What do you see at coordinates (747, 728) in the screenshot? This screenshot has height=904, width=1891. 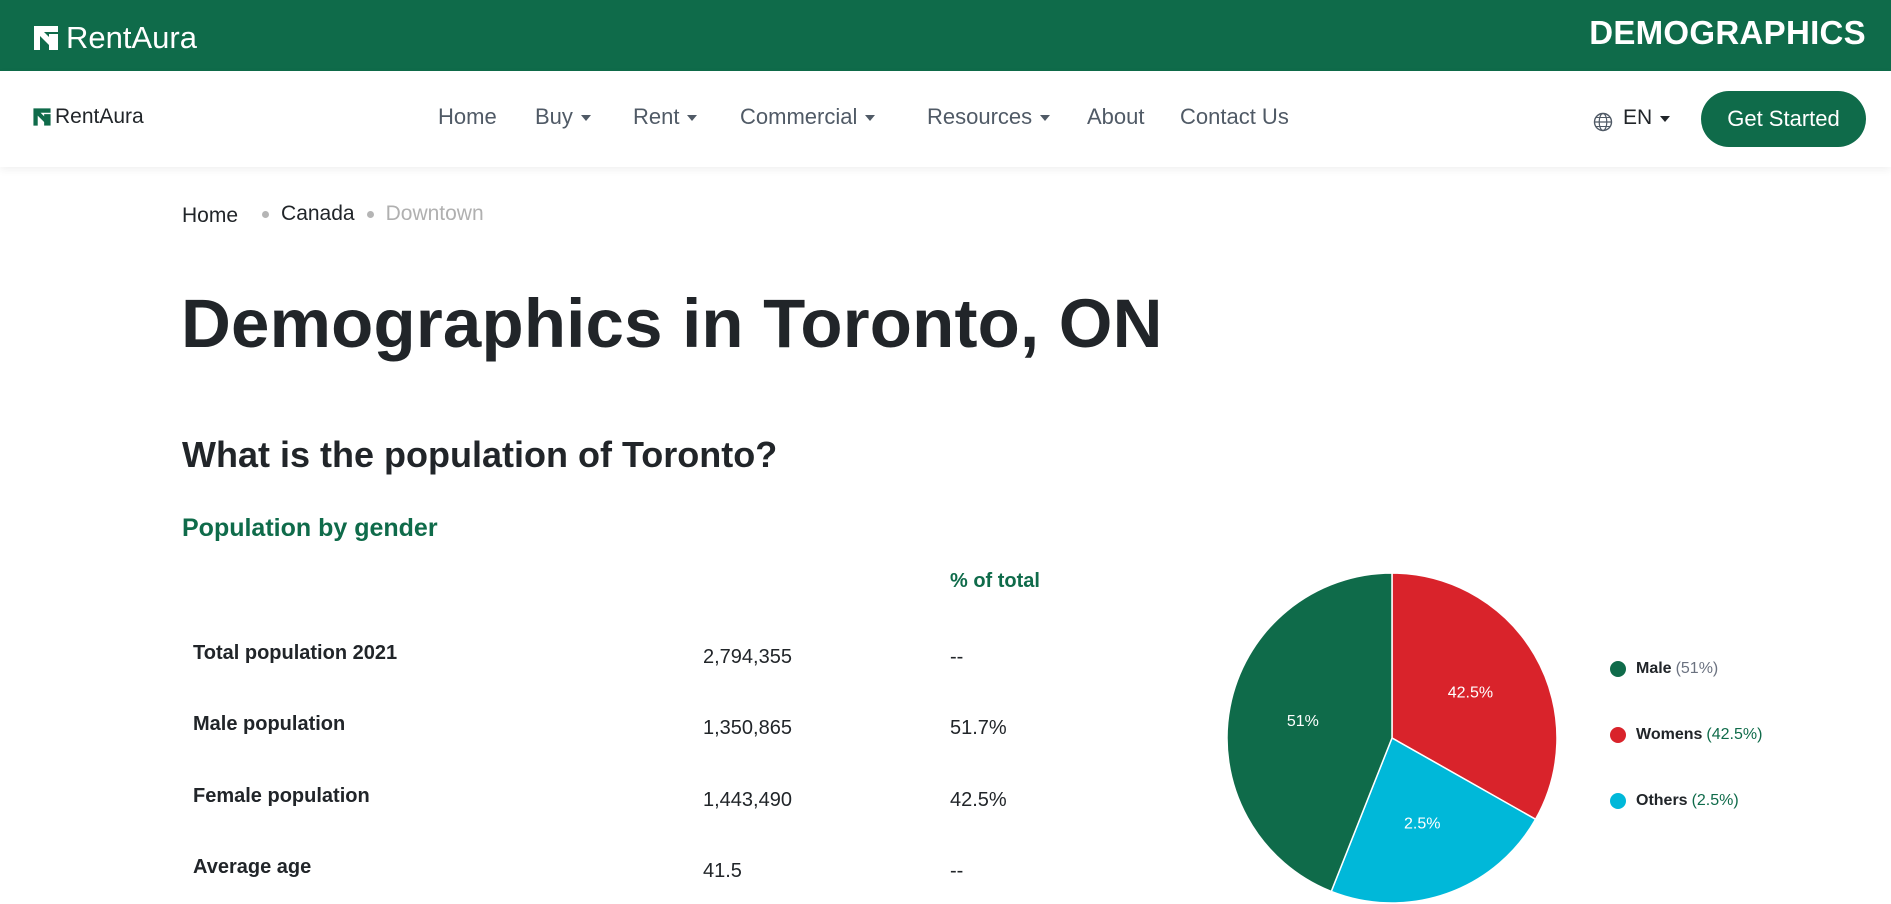 I see `row-value: 1,350,865` at bounding box center [747, 728].